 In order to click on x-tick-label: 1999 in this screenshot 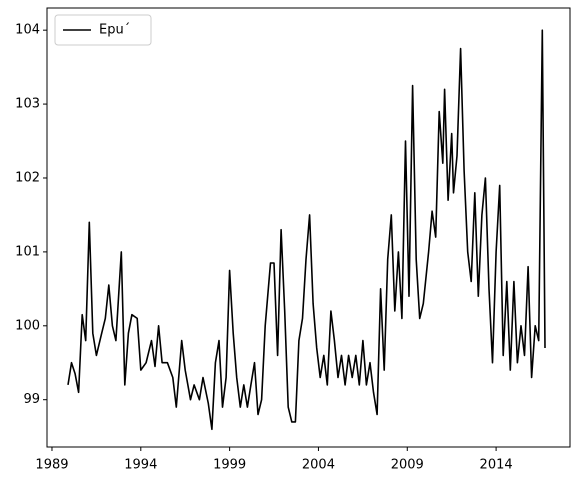, I will do `click(229, 465)`.